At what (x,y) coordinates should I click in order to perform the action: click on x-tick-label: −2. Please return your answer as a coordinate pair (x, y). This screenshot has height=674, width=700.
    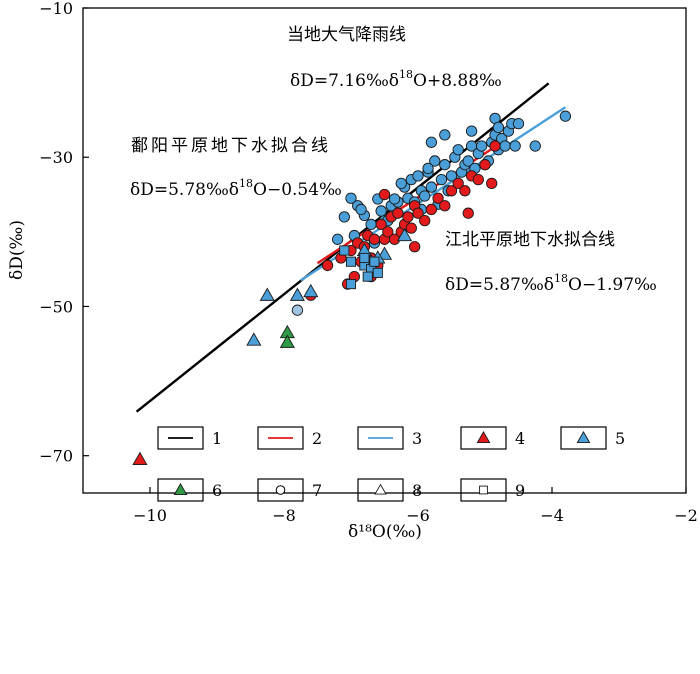
    Looking at the image, I should click on (686, 515).